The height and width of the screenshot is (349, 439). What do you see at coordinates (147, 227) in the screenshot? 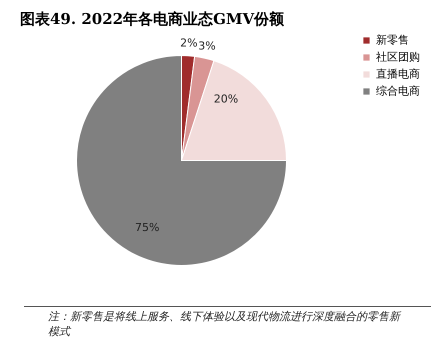
I see `data-label: 75%` at bounding box center [147, 227].